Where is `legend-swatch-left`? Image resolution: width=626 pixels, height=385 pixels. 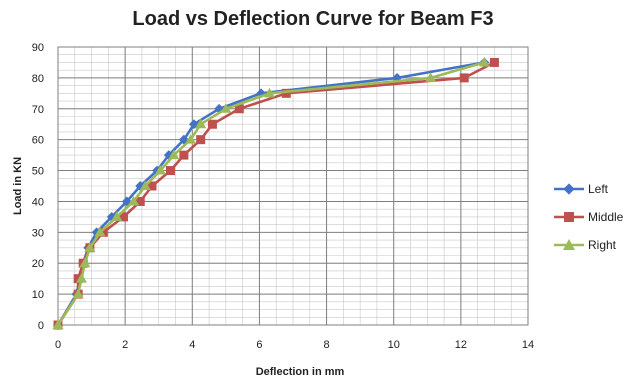
legend-swatch-left is located at coordinates (569, 189).